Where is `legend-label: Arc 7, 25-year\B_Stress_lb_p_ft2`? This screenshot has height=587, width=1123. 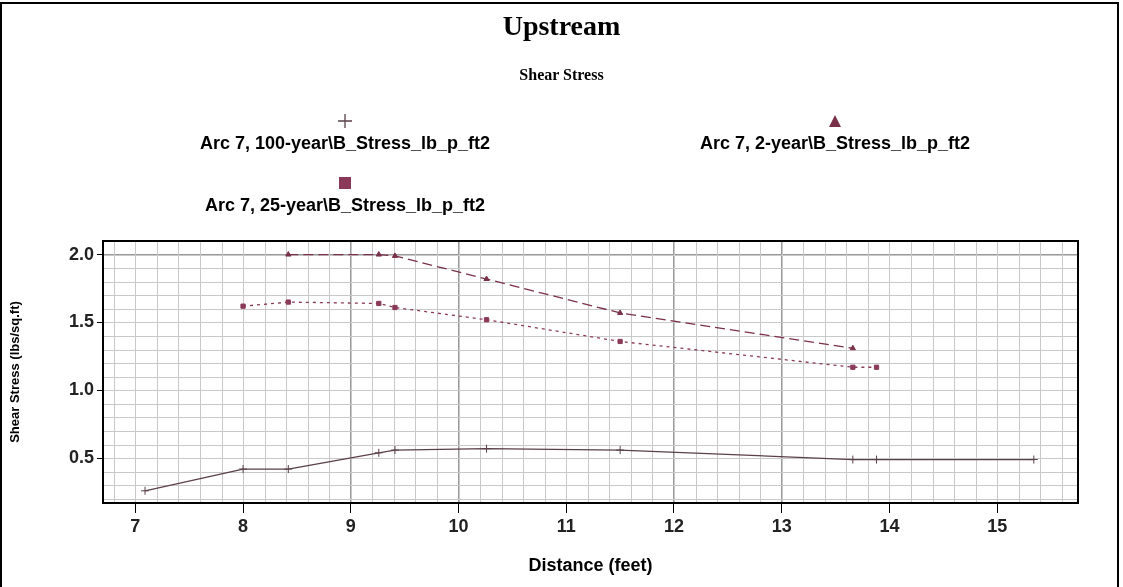
legend-label: Arc 7, 25-year\B_Stress_lb_p_ft2 is located at coordinates (345, 205).